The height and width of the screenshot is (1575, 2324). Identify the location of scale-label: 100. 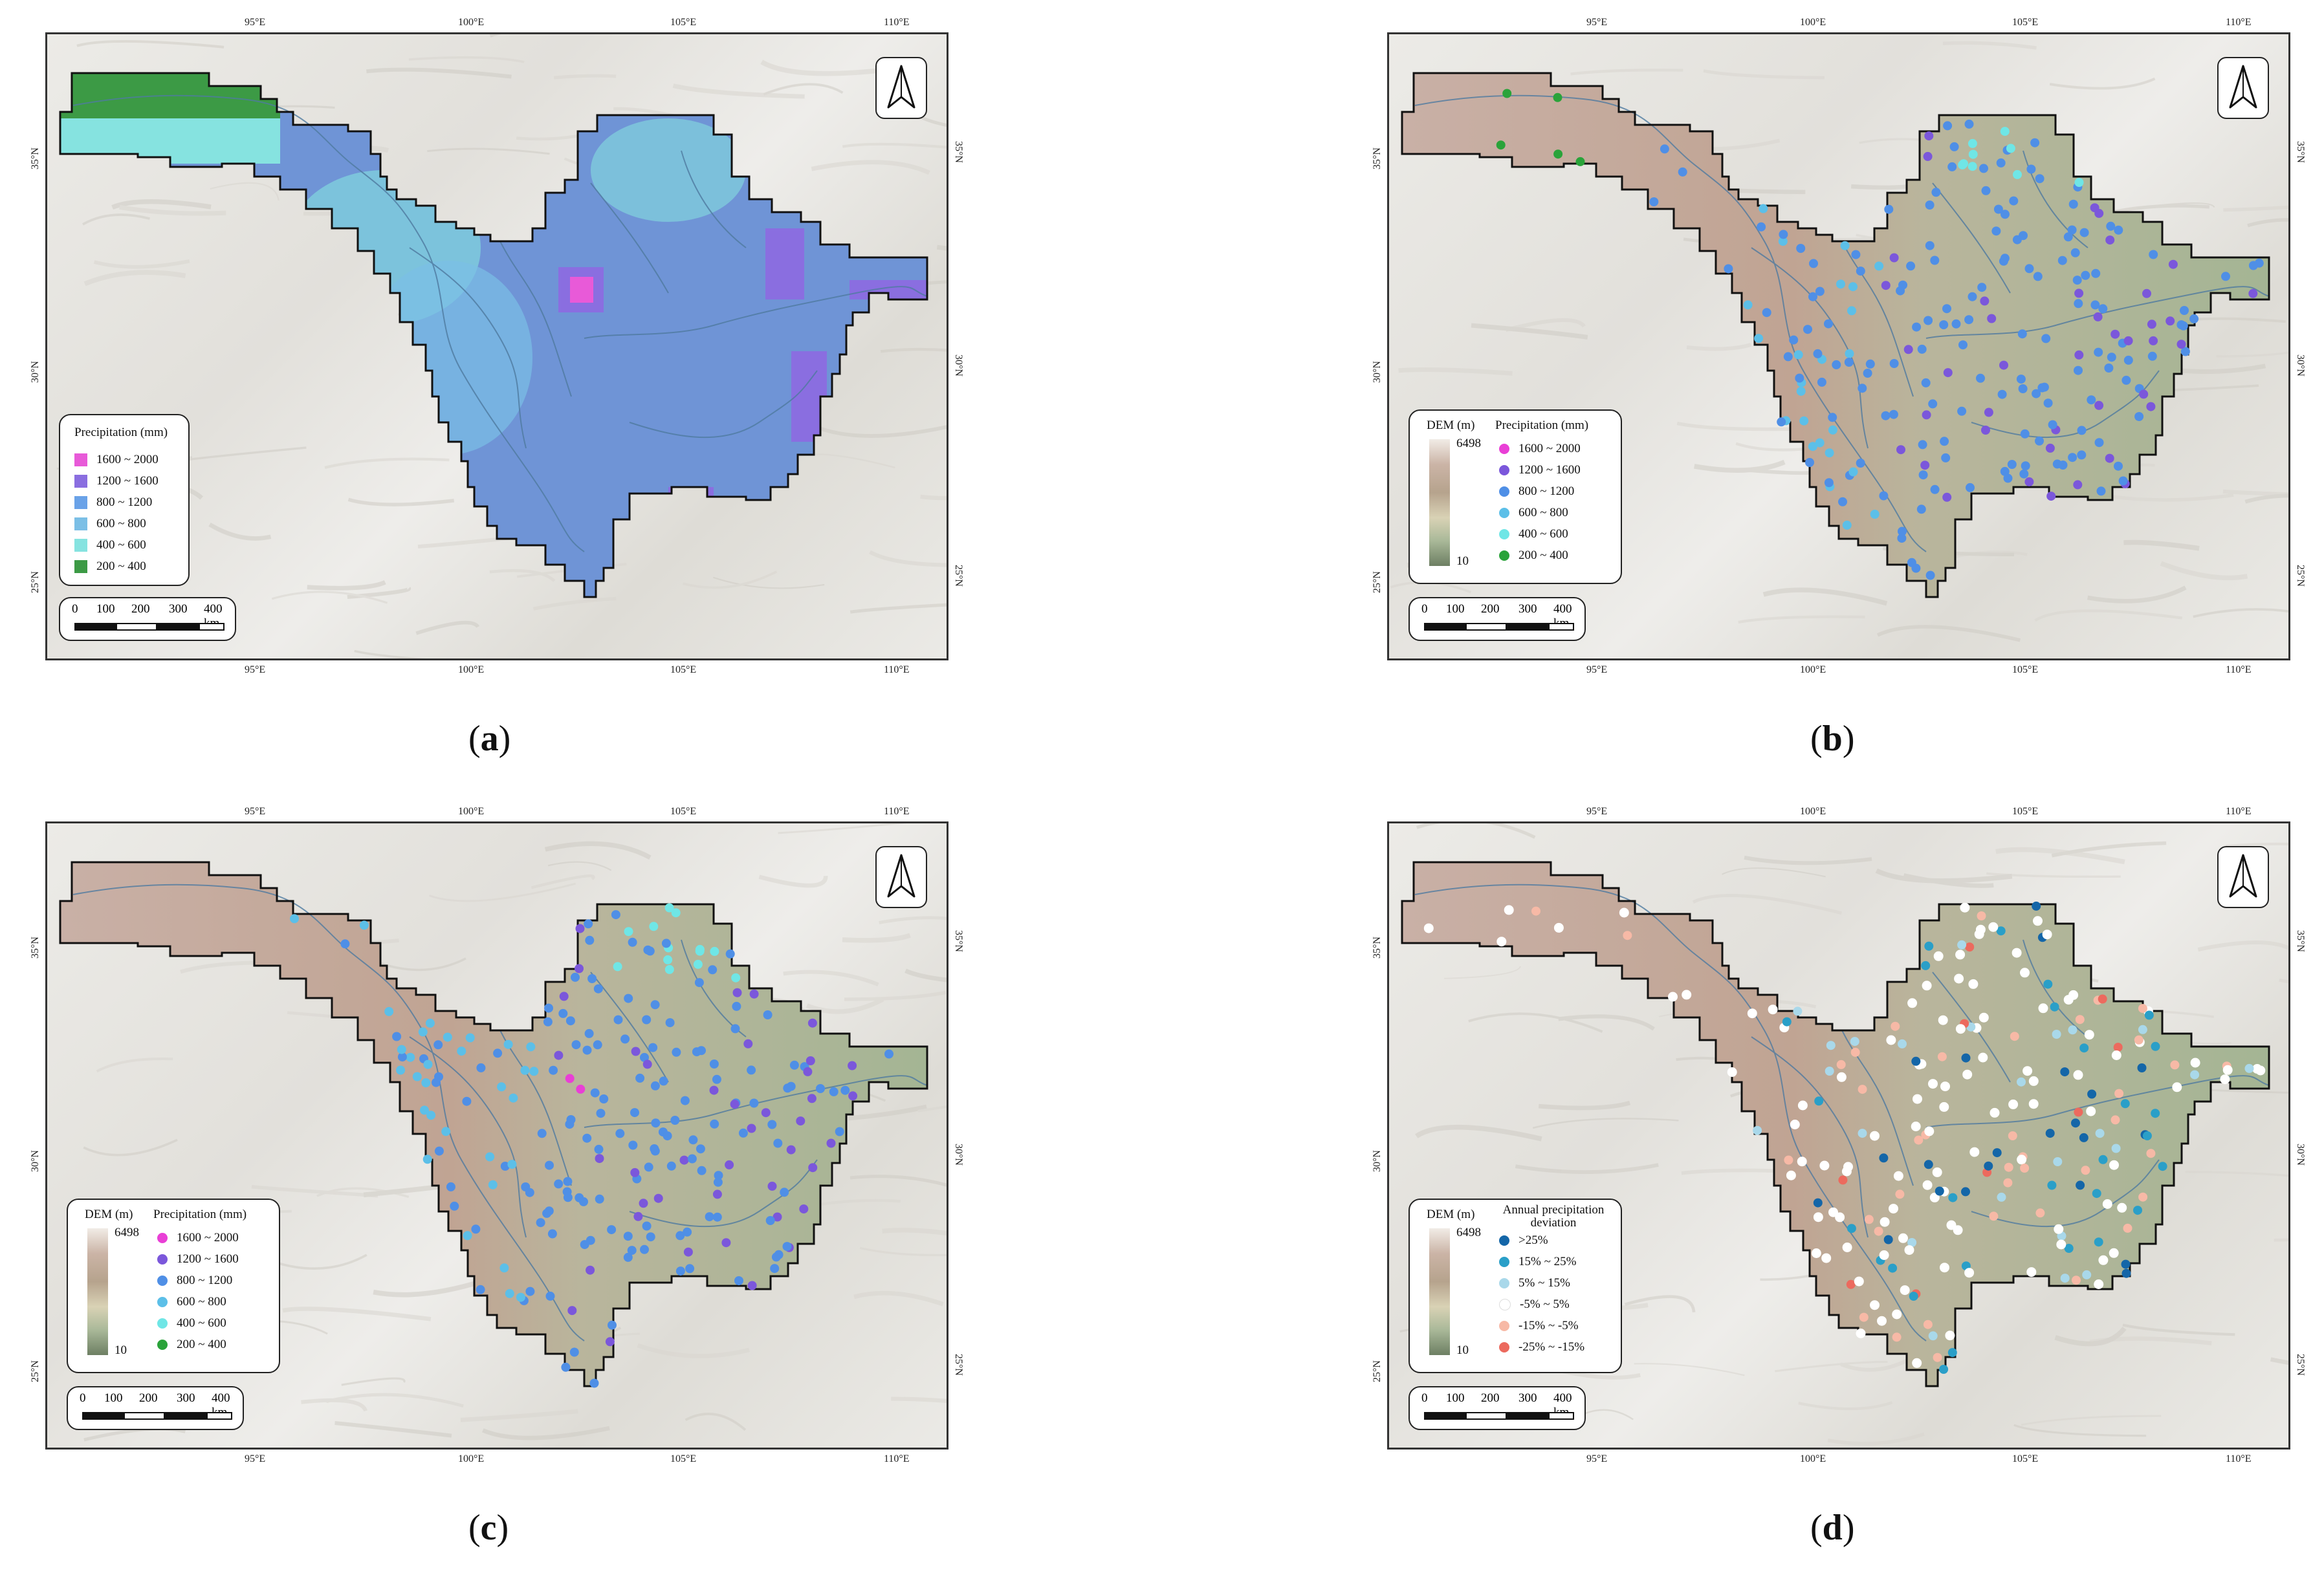
(1455, 1398).